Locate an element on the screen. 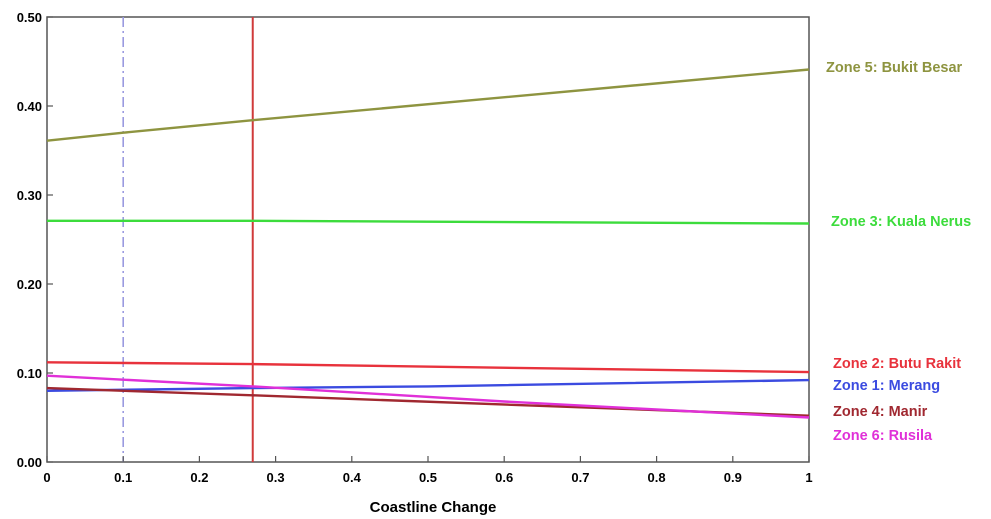  x-tick-label: 0.5 is located at coordinates (428, 477).